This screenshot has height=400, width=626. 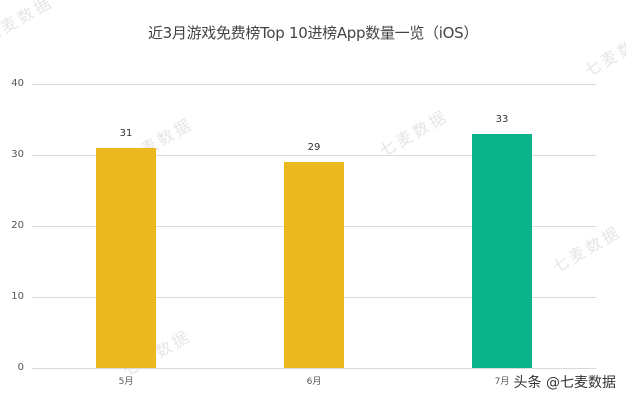 What do you see at coordinates (314, 265) in the screenshot?
I see `bar-june` at bounding box center [314, 265].